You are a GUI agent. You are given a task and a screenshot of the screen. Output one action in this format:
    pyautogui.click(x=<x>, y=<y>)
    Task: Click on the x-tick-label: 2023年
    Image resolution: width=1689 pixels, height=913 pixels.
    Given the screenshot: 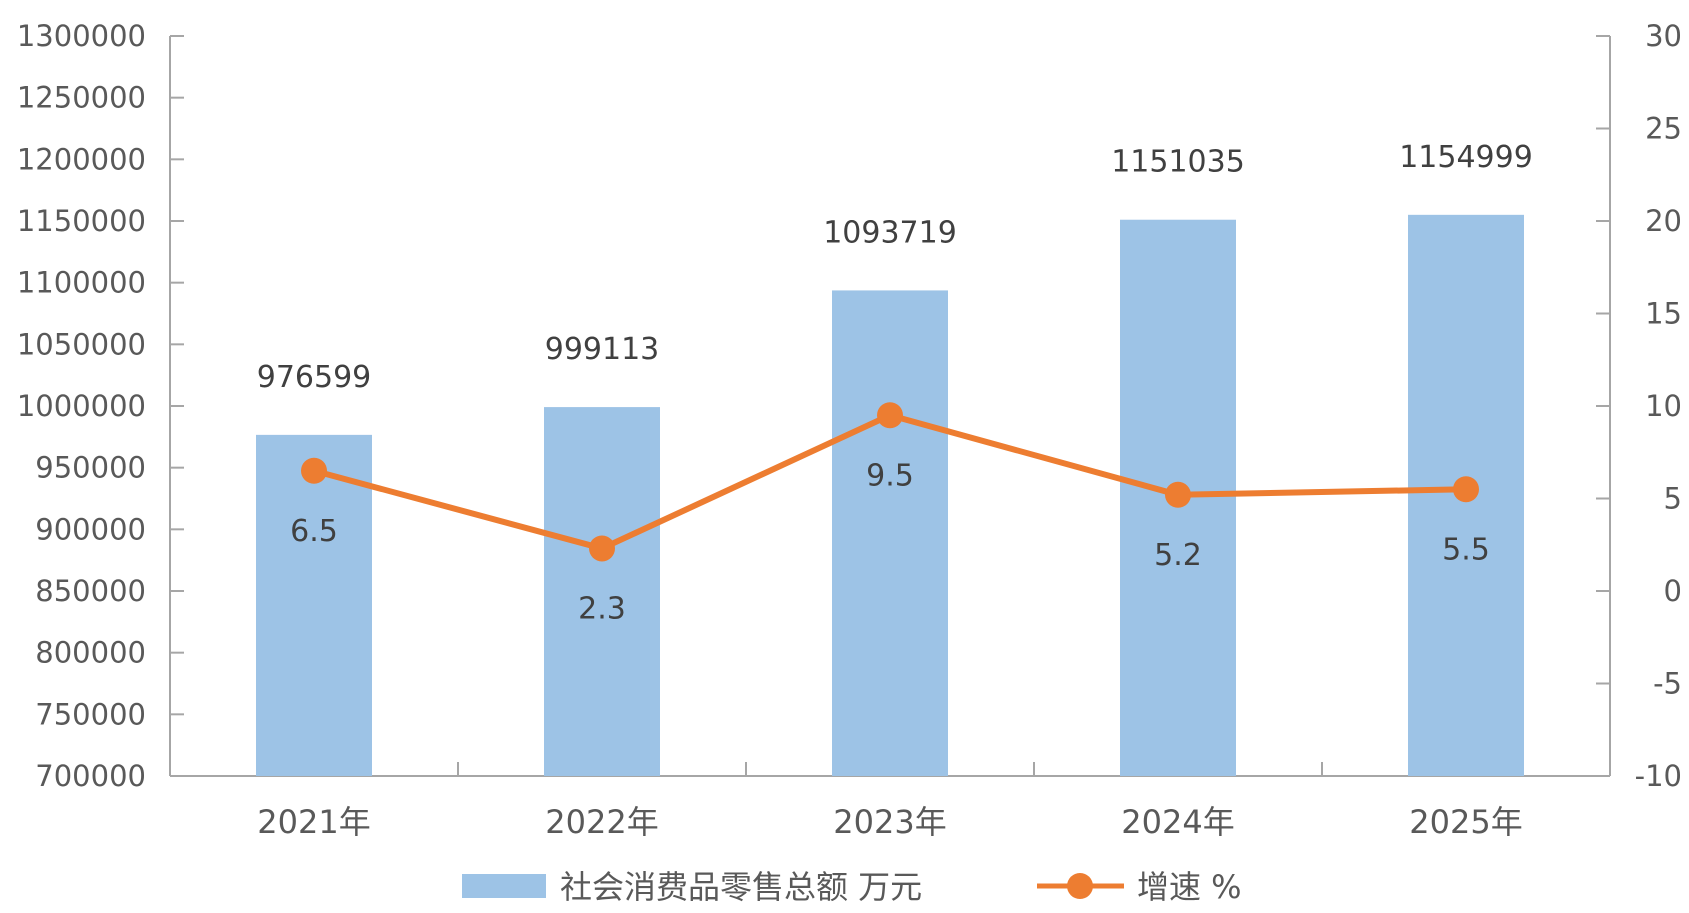 What is the action you would take?
    pyautogui.click(x=889, y=822)
    